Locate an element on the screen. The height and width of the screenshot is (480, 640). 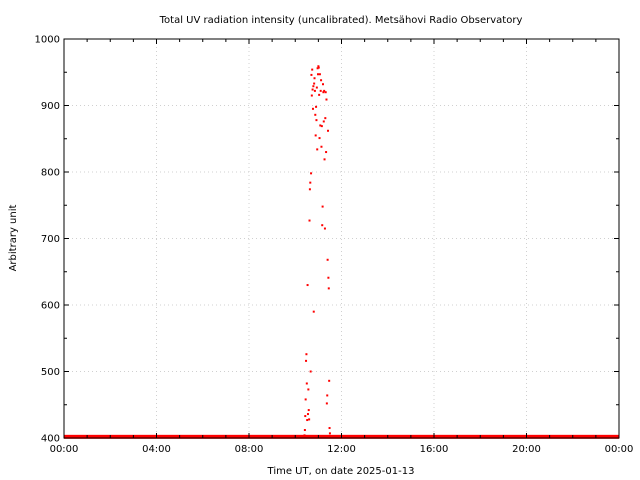
y-tick-label: 600 is located at coordinates (50, 306).